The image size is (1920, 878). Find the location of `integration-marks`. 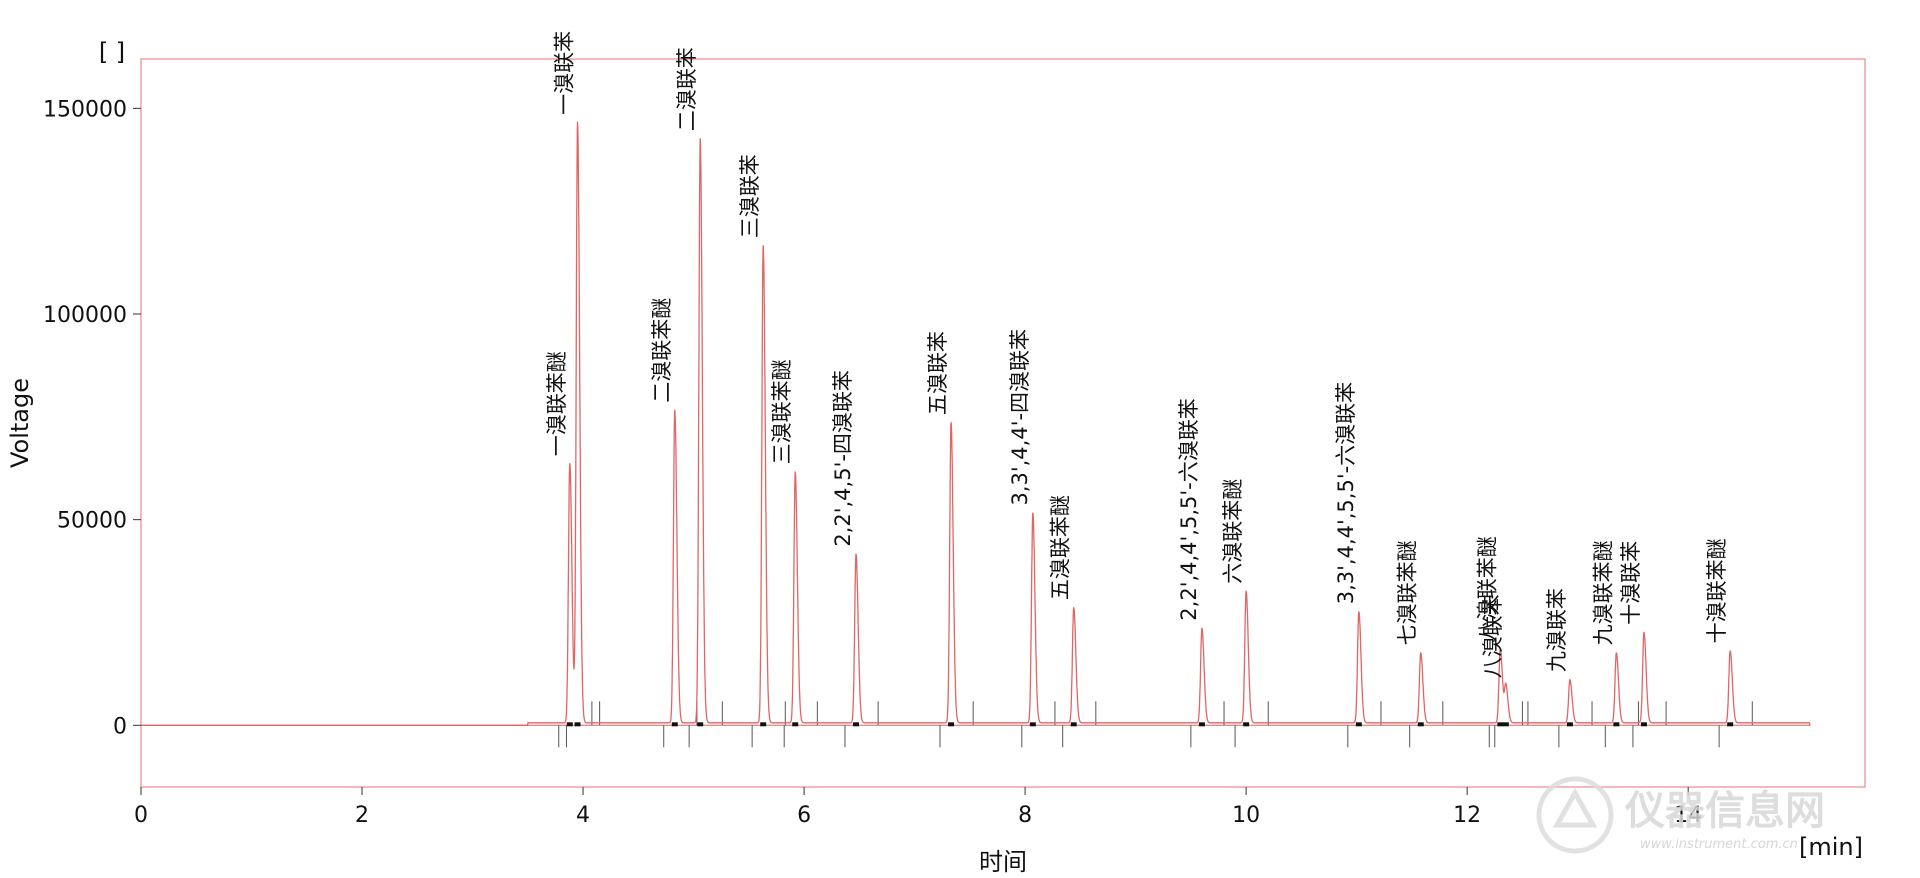

integration-marks is located at coordinates (1155, 724).